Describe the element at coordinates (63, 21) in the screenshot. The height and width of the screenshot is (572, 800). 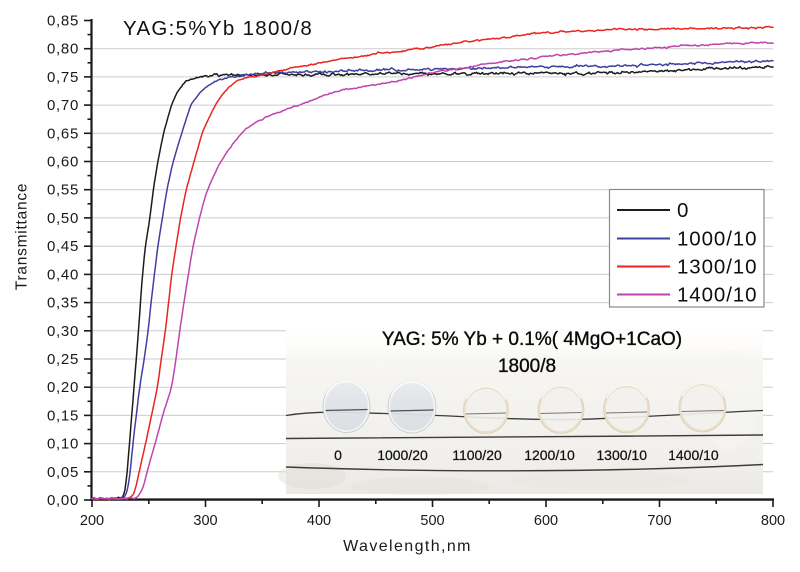
I see `svg-text: 0,85` at that location.